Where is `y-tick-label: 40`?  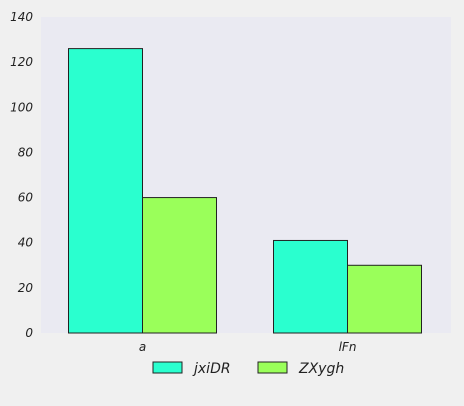
y-tick-label: 40 is located at coordinates (26, 243).